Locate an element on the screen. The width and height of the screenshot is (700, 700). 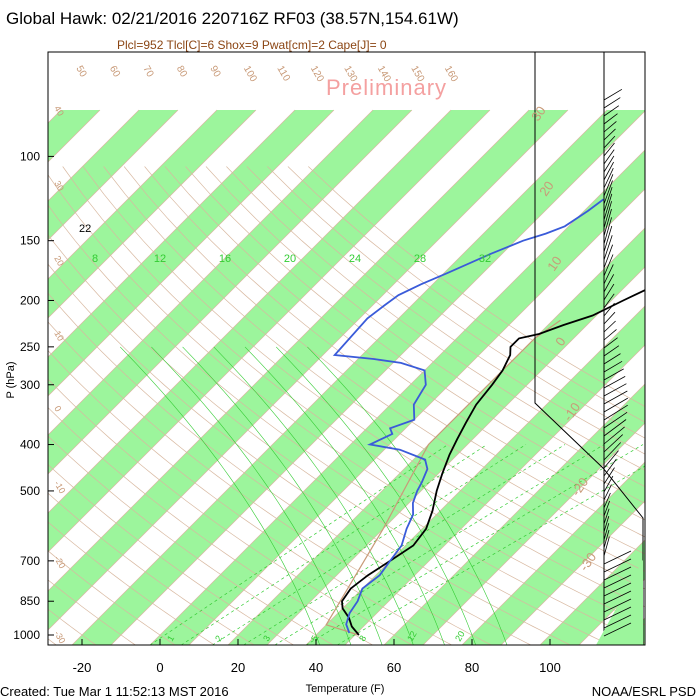
y-tick-label: 250 is located at coordinates (30, 347).